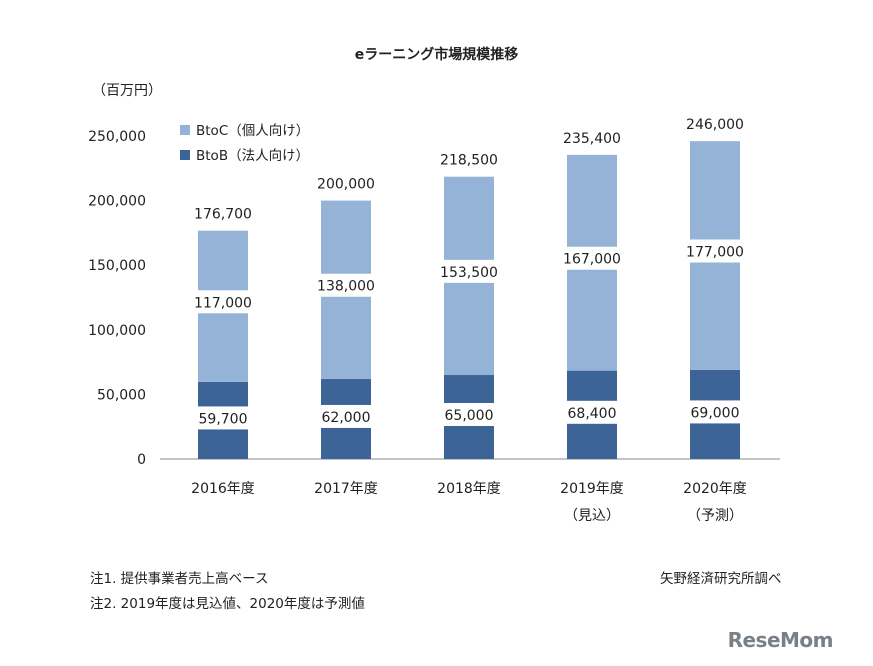 The image size is (873, 666). I want to click on data-label-total: 176,700, so click(223, 215).